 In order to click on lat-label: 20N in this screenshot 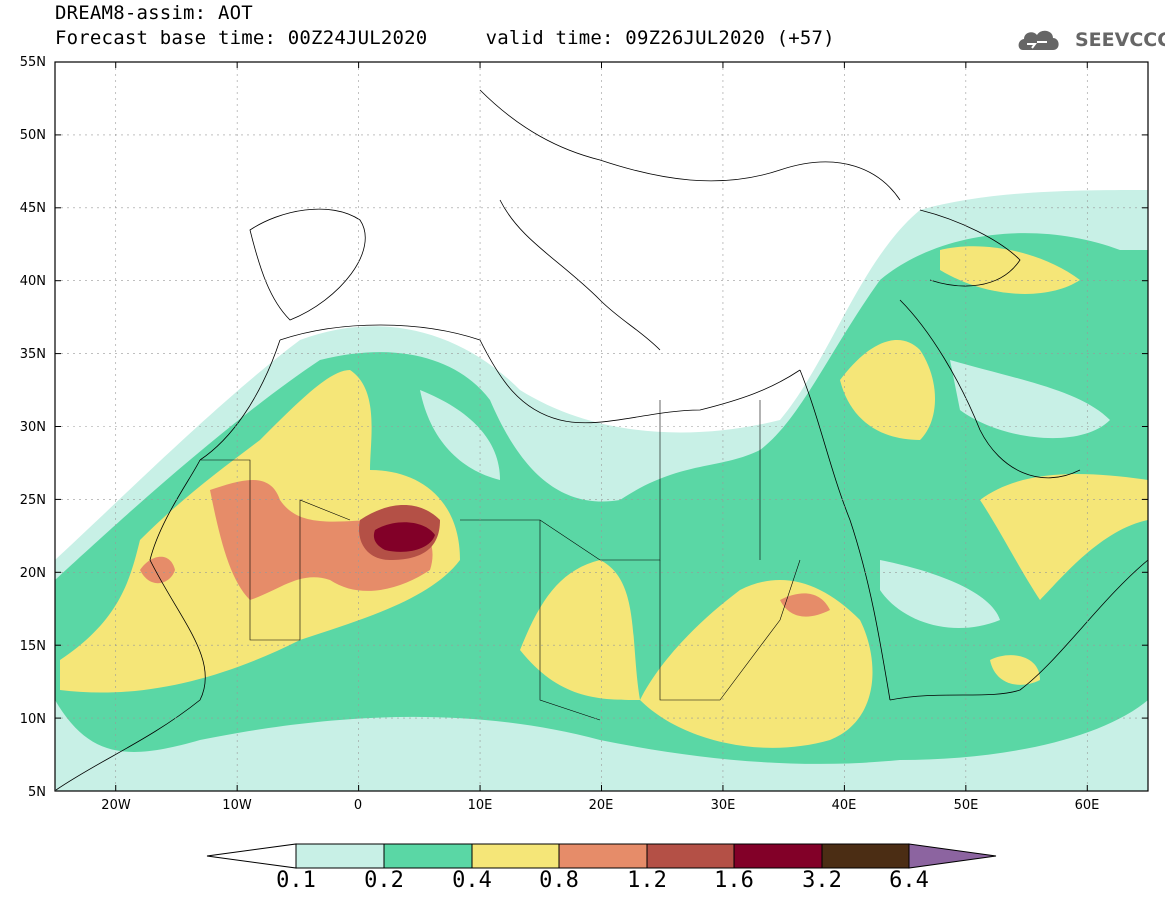, I will do `click(32, 573)`.